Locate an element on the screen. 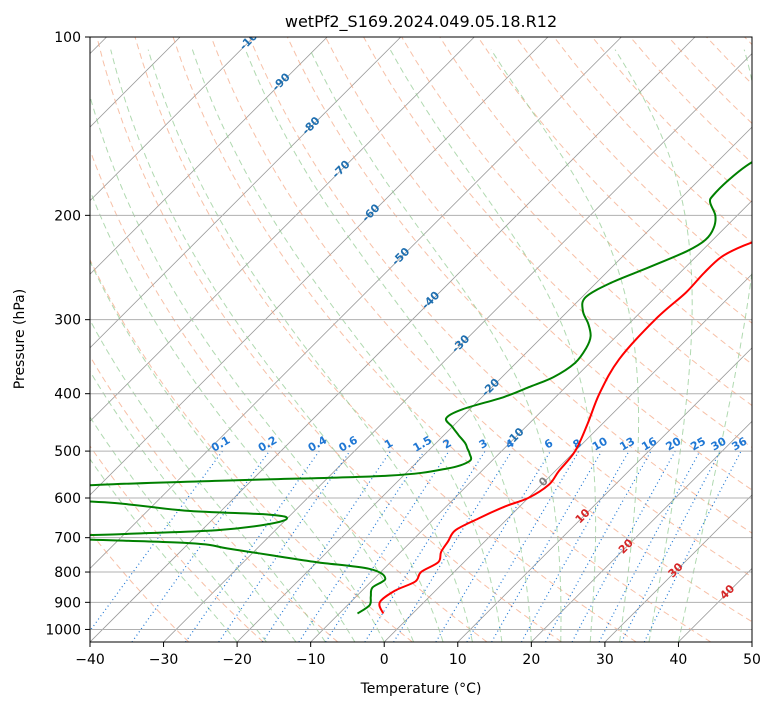 Image resolution: width=775 pixels, height=708 pixels. x-tick-label: 0 is located at coordinates (384, 660).